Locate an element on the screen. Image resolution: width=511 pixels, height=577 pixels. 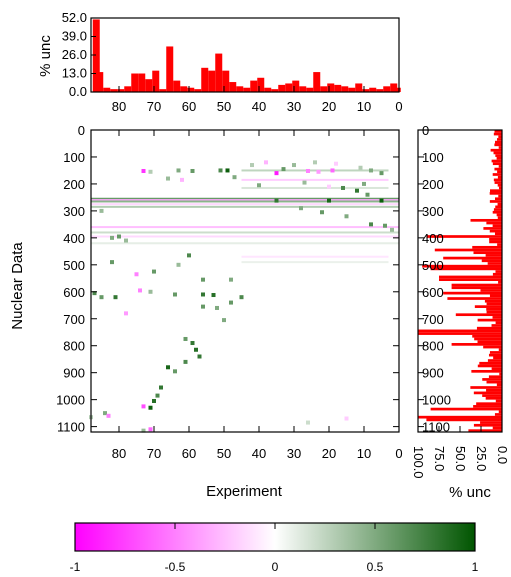
right-y-tick-label: 1100 is located at coordinates (436, 427).